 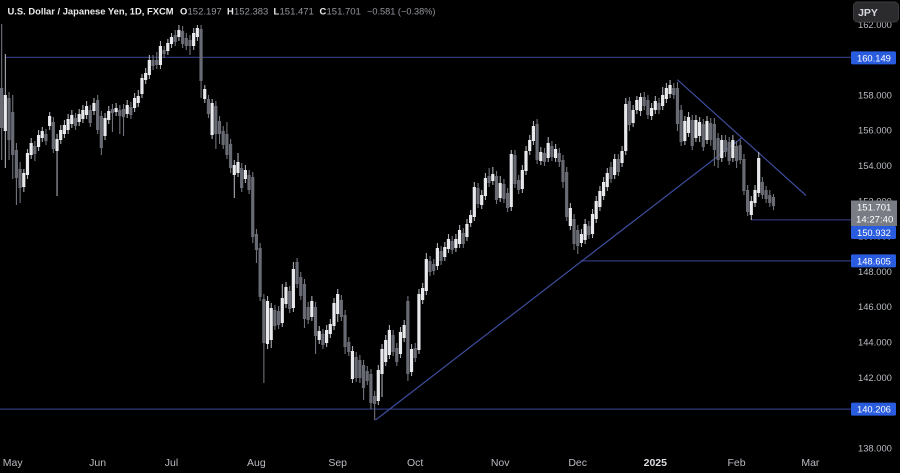 What do you see at coordinates (277, 11) in the screenshot?
I see `svg-text: L` at bounding box center [277, 11].